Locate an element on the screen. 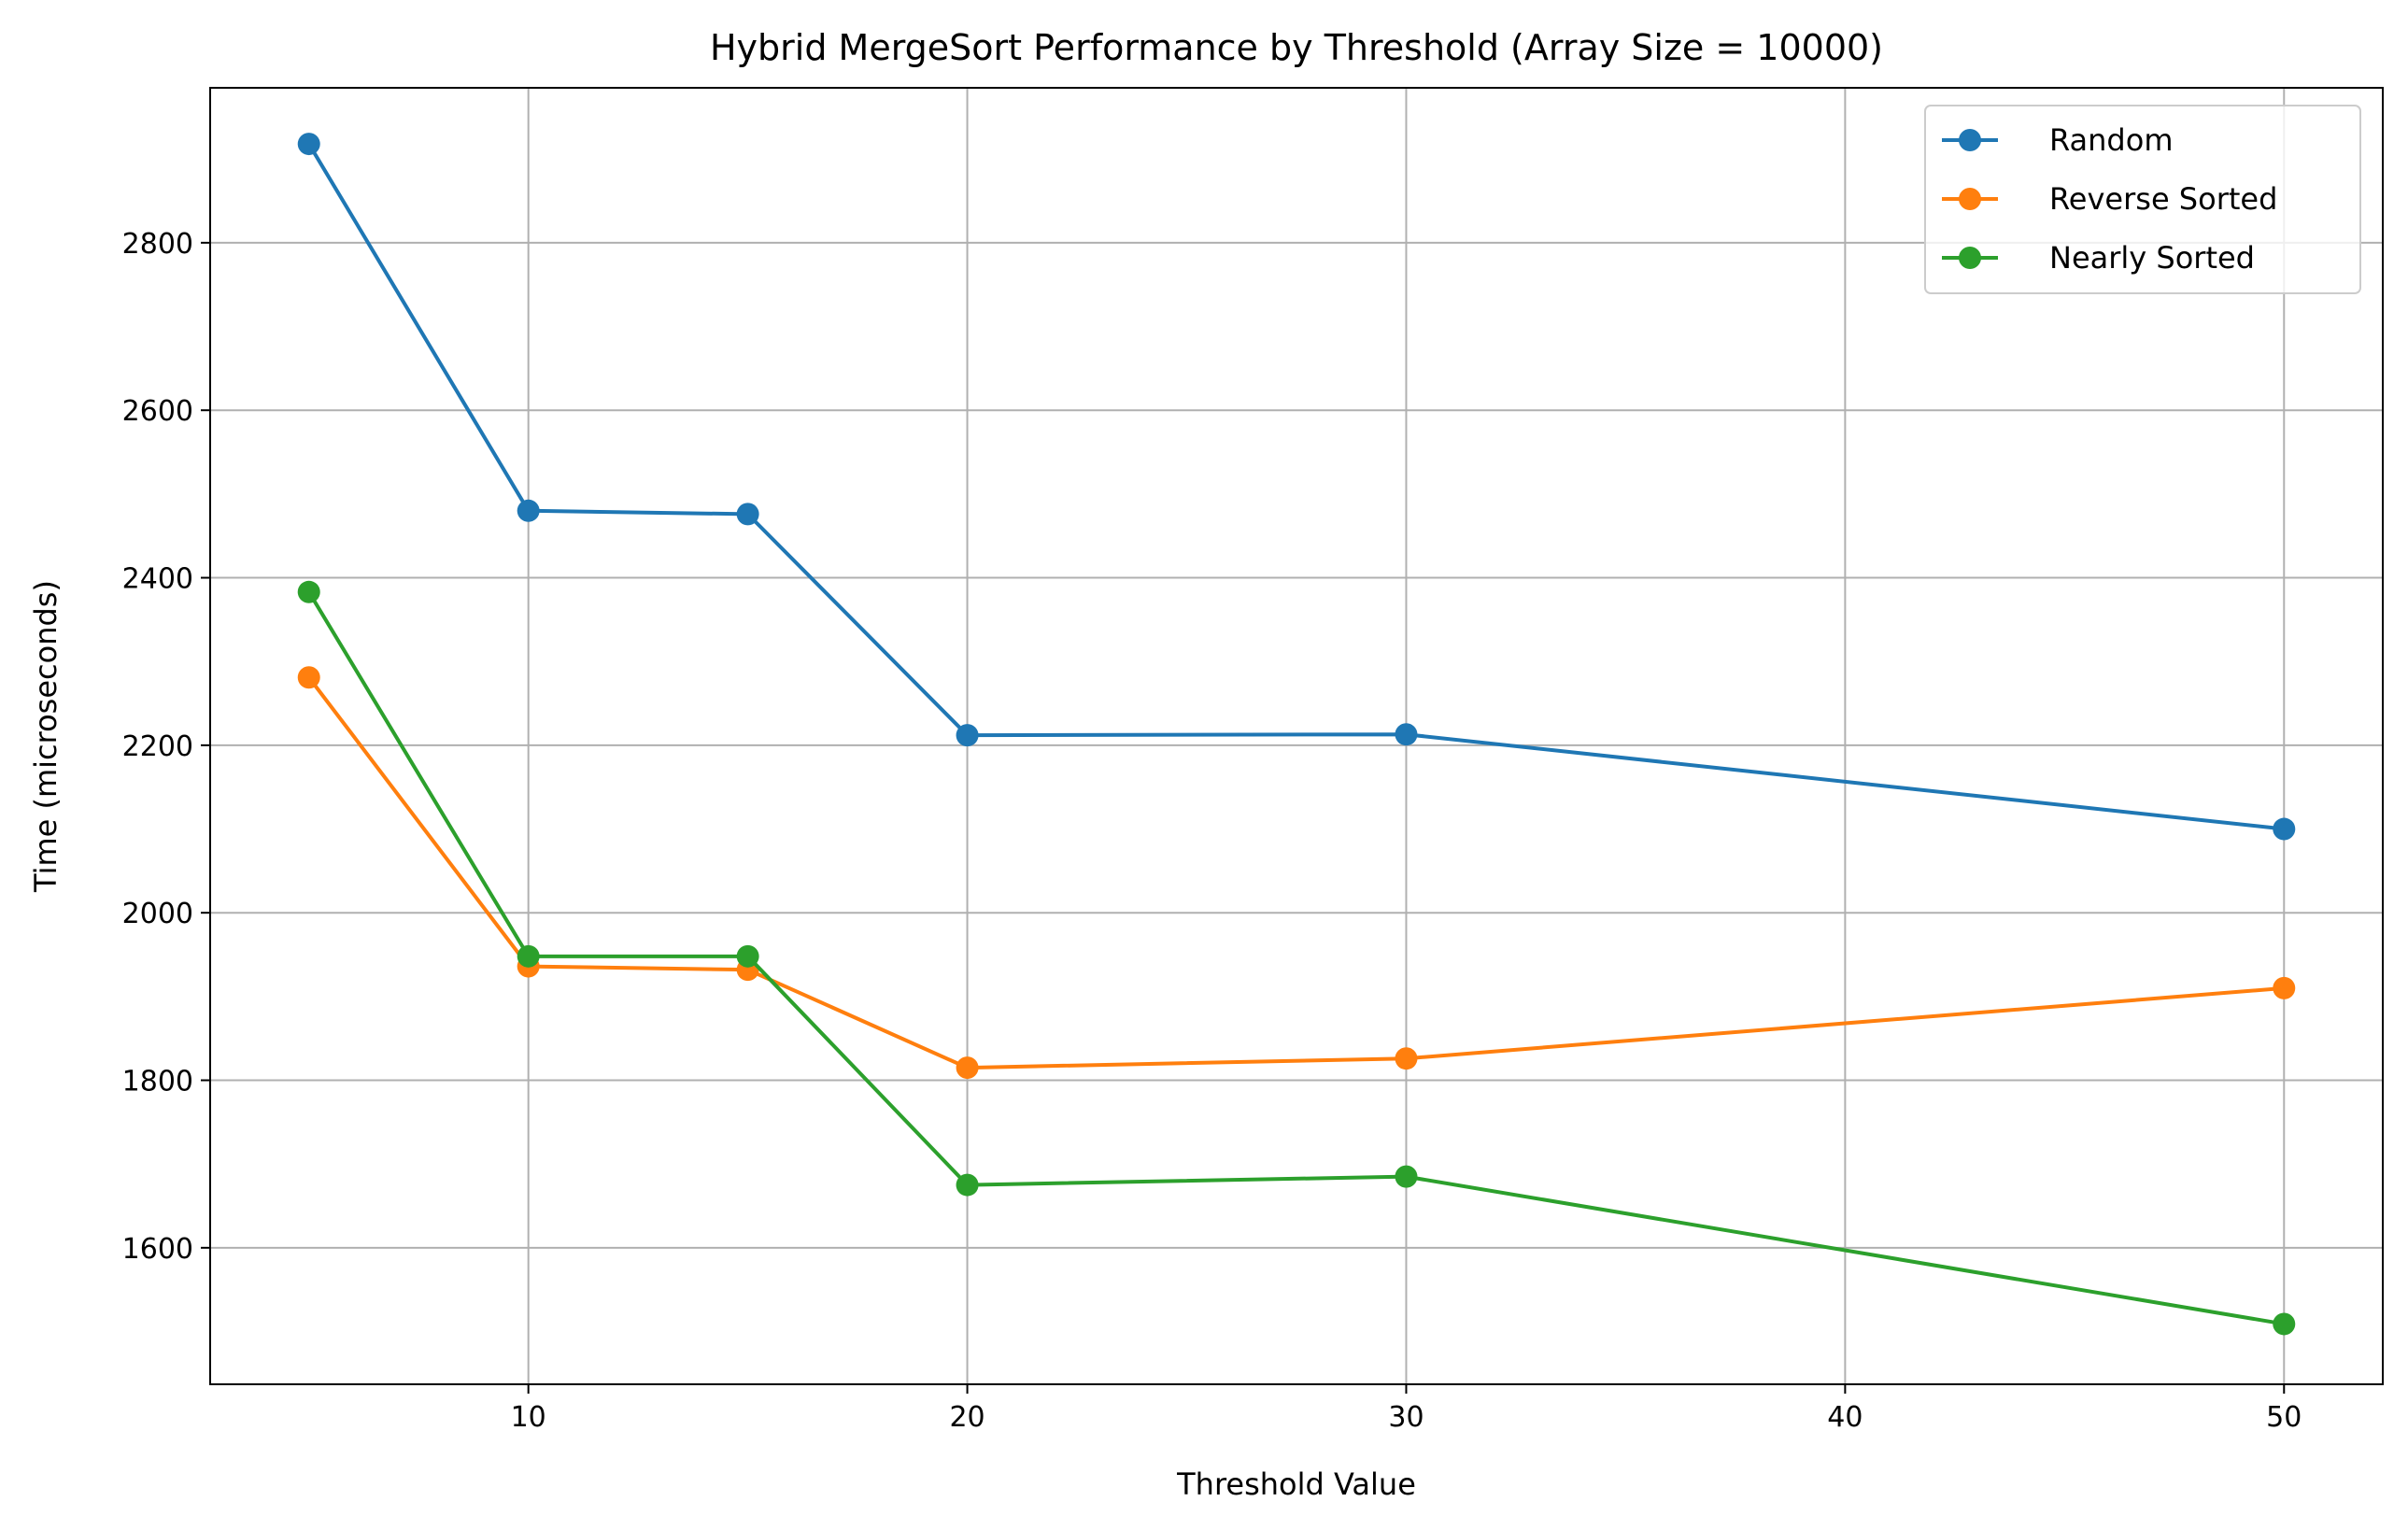 This screenshot has width=2408, height=1530. legend-label-reverse-sorted: Reverse Sorted is located at coordinates (2163, 199).